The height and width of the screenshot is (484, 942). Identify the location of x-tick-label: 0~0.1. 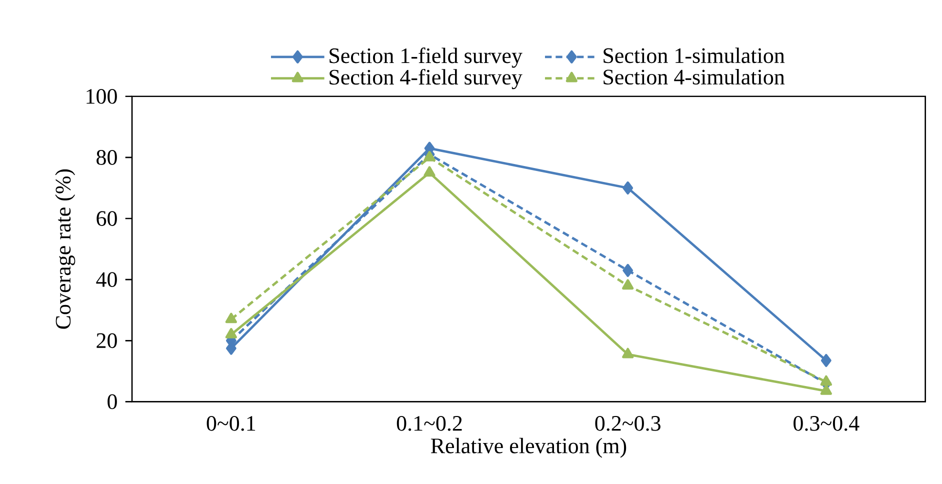
(231, 423).